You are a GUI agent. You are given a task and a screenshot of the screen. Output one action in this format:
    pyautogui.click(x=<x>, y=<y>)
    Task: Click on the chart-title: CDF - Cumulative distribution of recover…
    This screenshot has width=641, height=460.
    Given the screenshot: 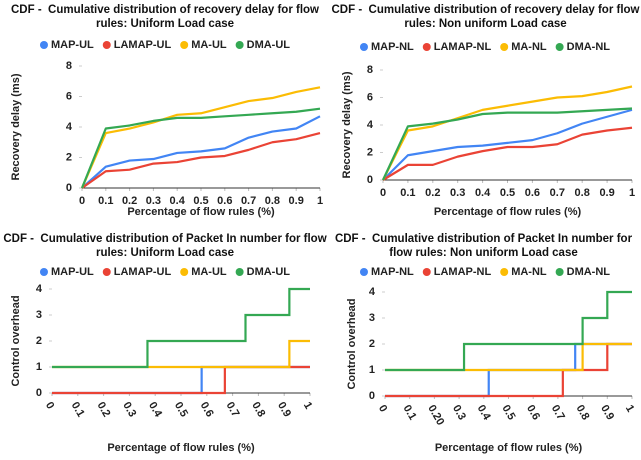 What is the action you would take?
    pyautogui.click(x=167, y=17)
    